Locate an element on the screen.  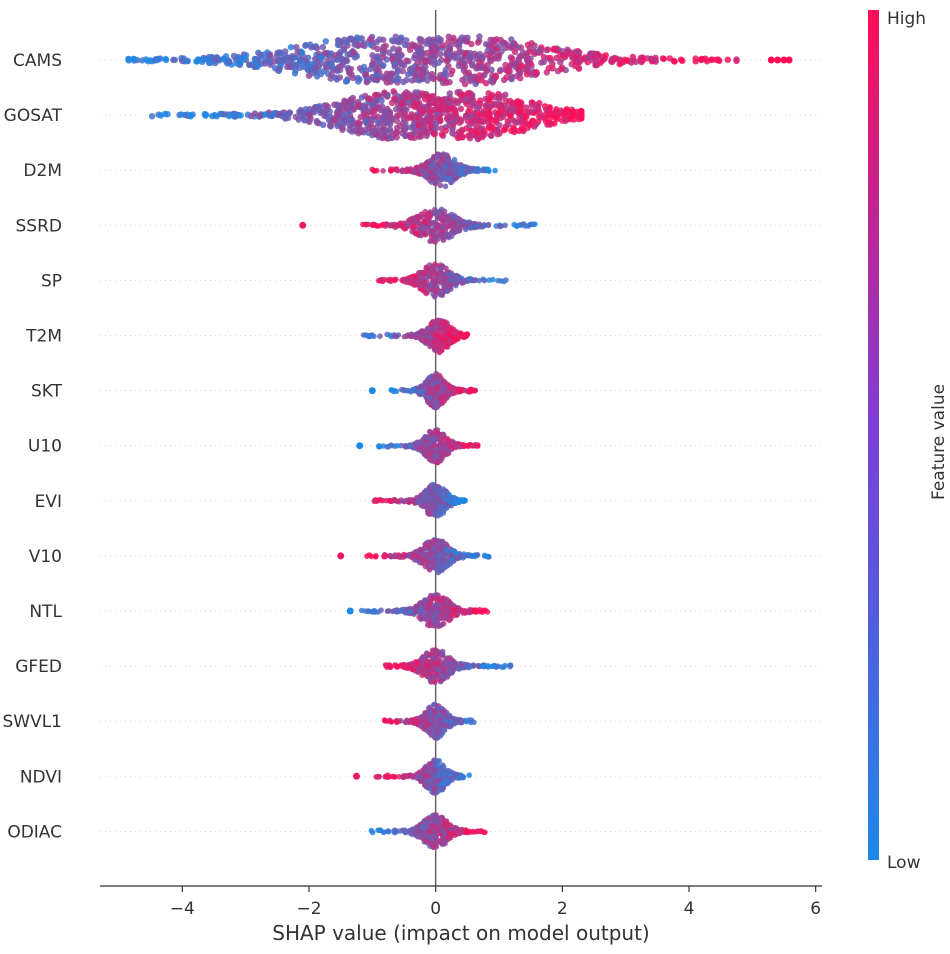
feature-row-t2m is located at coordinates (415, 336).